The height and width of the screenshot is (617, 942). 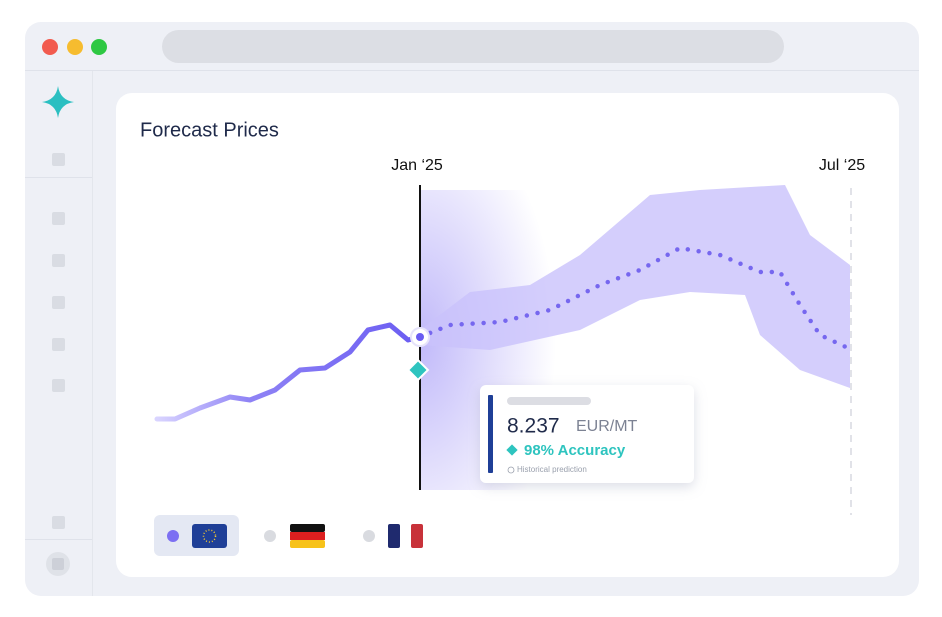 What do you see at coordinates (533, 426) in the screenshot?
I see `tooltip-value: 8.237` at bounding box center [533, 426].